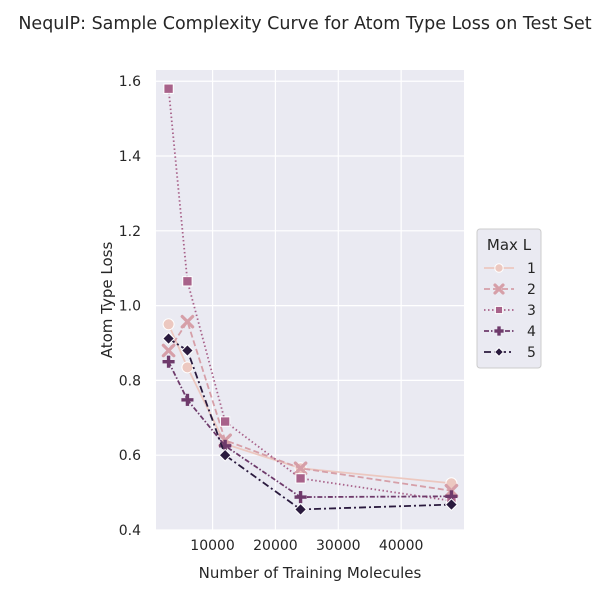 The height and width of the screenshot is (589, 610). Describe the element at coordinates (130, 82) in the screenshot. I see `y-tick-label: 1.6` at that location.